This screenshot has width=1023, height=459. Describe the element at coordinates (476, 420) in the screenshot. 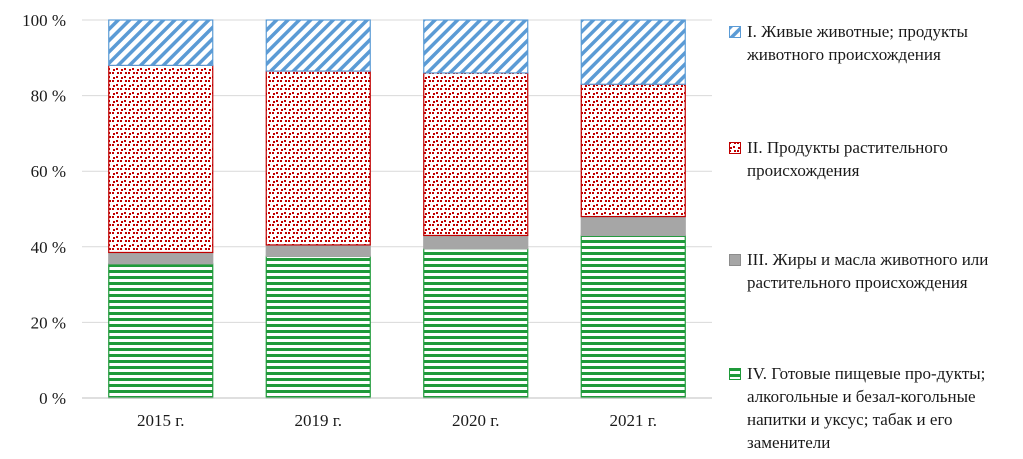

I see `x-tick-label: 2020 г.` at that location.